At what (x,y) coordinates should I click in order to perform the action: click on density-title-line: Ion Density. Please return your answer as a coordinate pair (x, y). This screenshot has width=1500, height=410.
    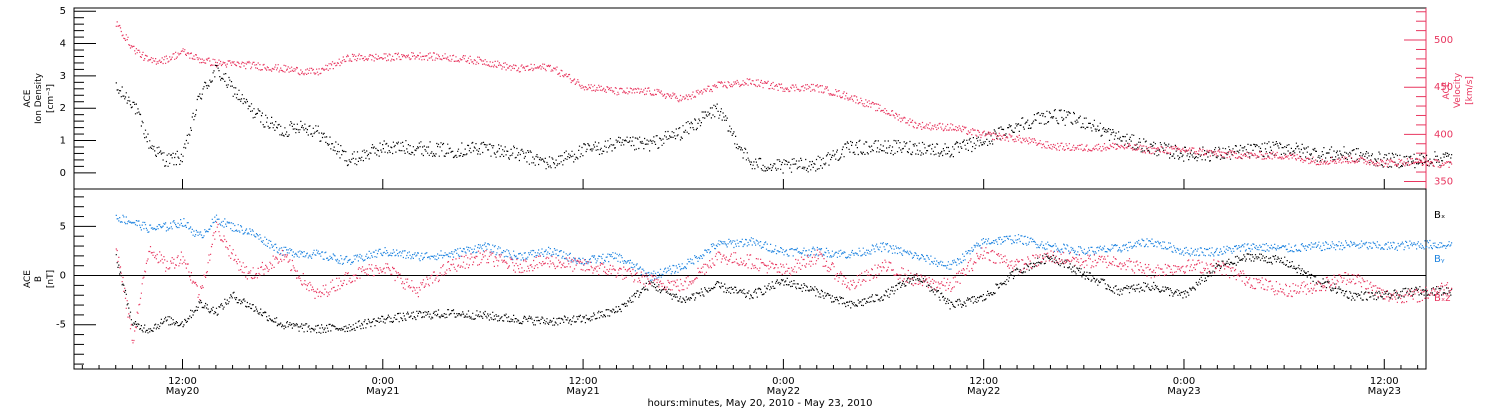
    Looking at the image, I should click on (39, 98).